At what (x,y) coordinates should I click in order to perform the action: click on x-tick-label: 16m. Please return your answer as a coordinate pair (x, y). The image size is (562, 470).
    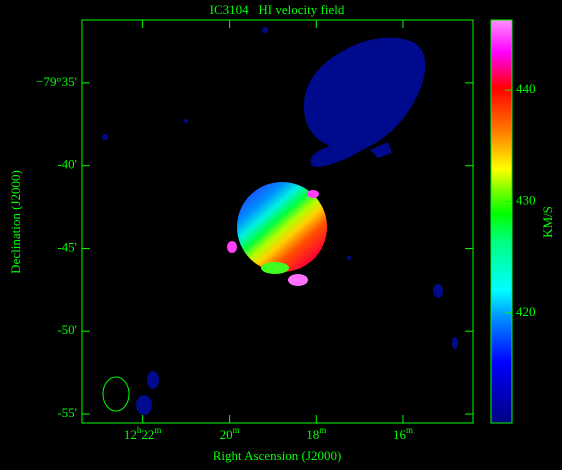
    Looking at the image, I should click on (403, 433).